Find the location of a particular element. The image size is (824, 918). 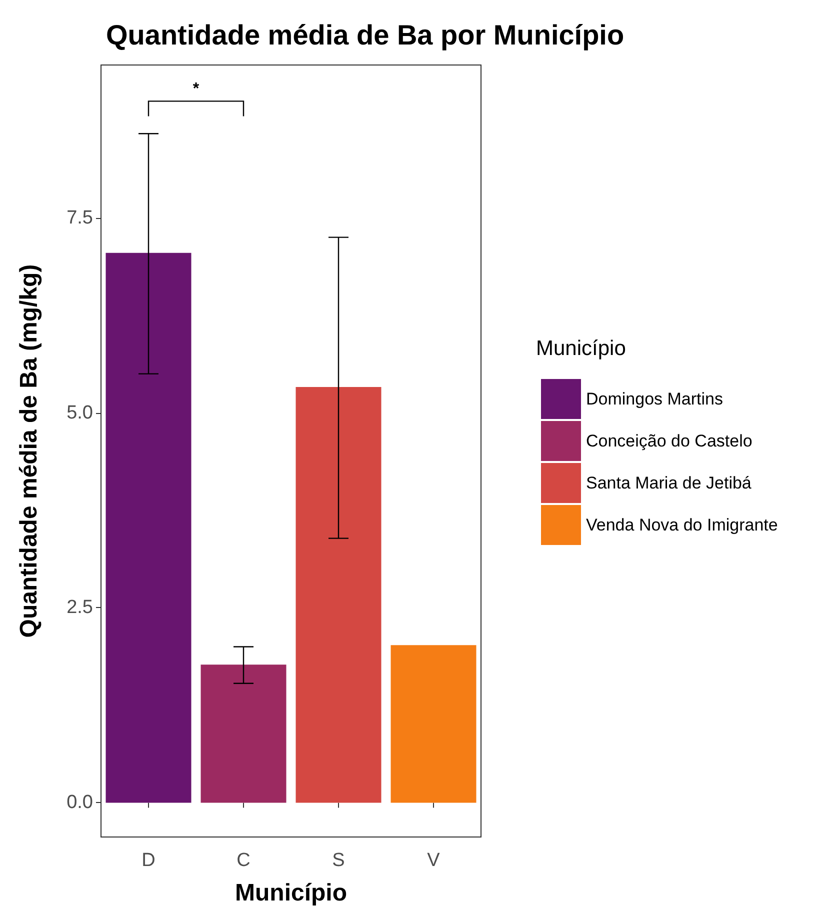

legend-label: Venda Nova do Imigrante is located at coordinates (682, 525).